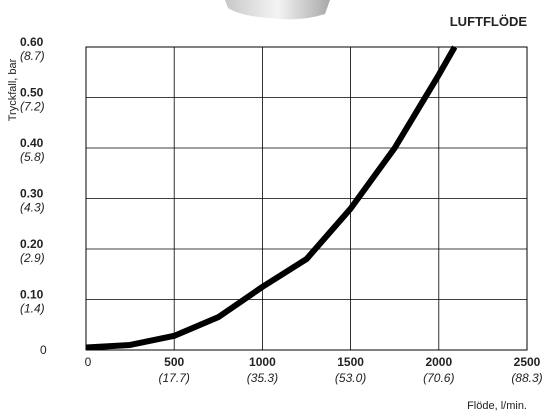 The width and height of the screenshot is (553, 414). I want to click on x-tick-label: 1500, so click(350, 362).